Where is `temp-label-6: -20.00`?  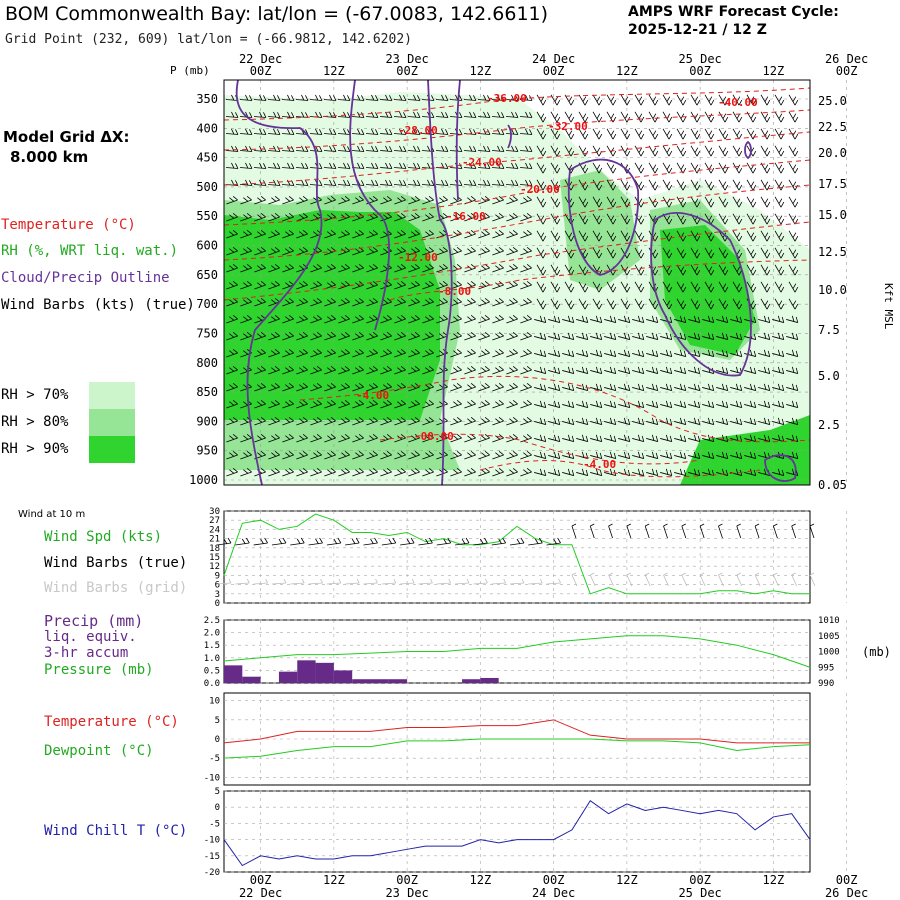
temp-label-6: -20.00 is located at coordinates (540, 189).